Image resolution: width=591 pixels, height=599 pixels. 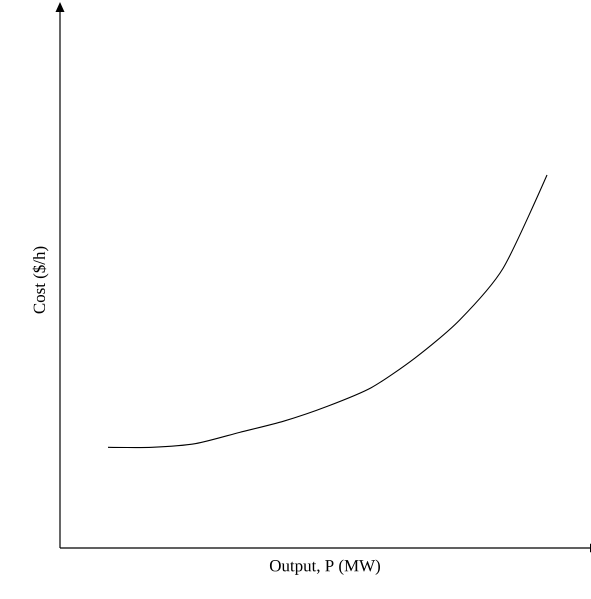 I want to click on y-axis-title: Cost ($/h), so click(x=40, y=280).